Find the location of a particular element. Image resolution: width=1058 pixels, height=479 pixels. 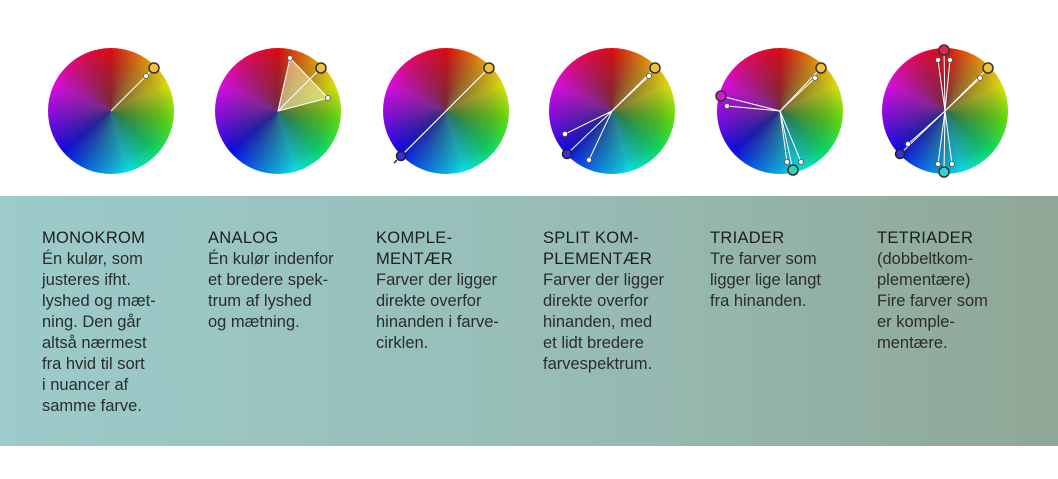

color-wheel-monokrom is located at coordinates (111, 111).